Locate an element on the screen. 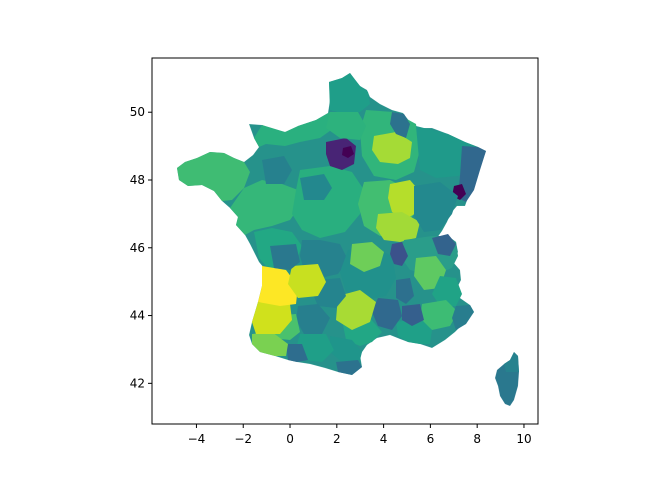 The image size is (672, 480). region-gard is located at coordinates (387, 314).